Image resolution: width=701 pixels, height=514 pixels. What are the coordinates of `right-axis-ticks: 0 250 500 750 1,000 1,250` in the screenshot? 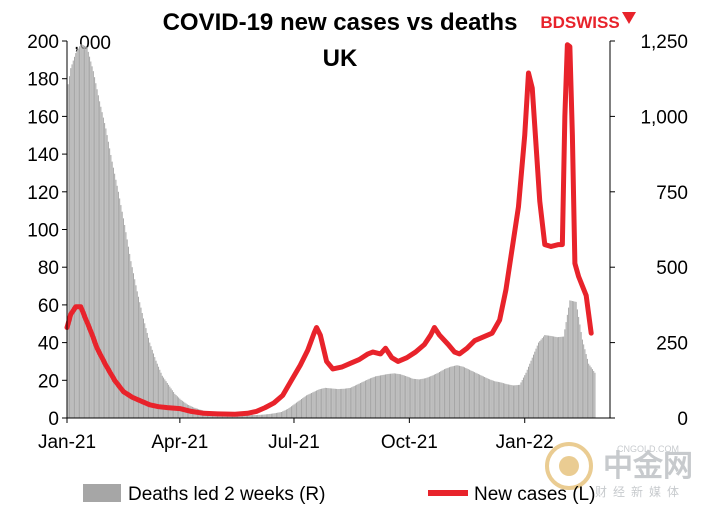 It's located at (649, 231).